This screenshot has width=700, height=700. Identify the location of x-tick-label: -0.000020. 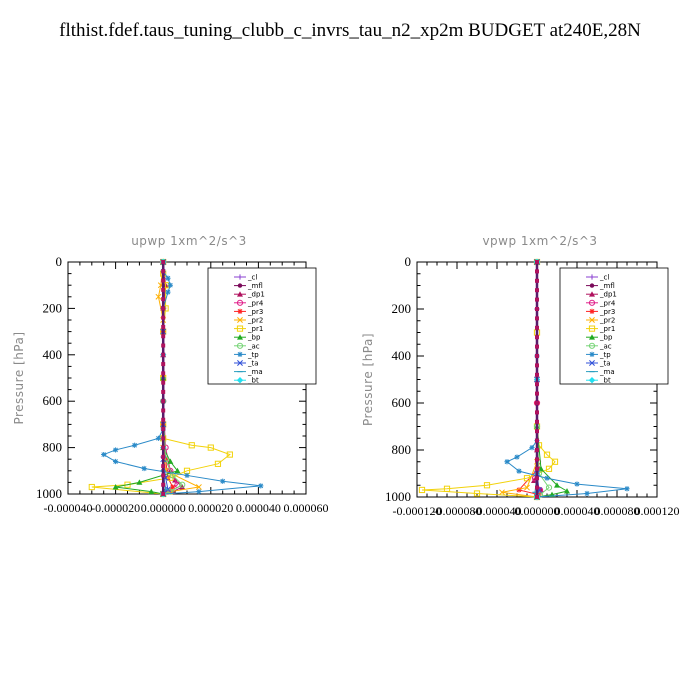
(115, 508).